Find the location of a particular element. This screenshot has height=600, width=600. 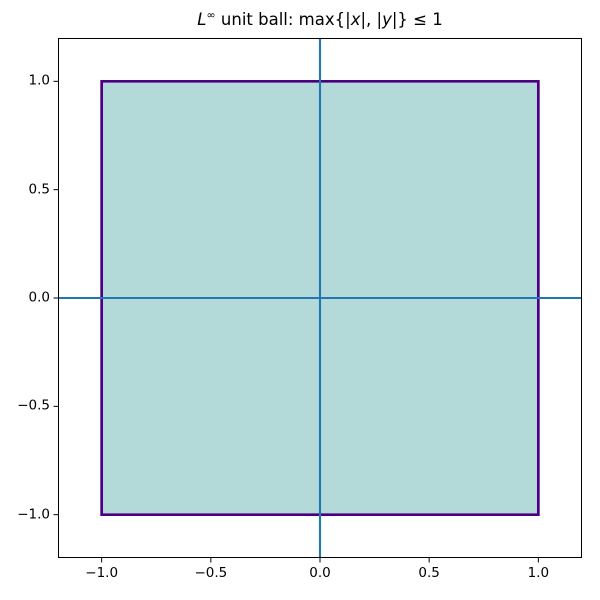

x-tick-label: −0.5 is located at coordinates (211, 573).